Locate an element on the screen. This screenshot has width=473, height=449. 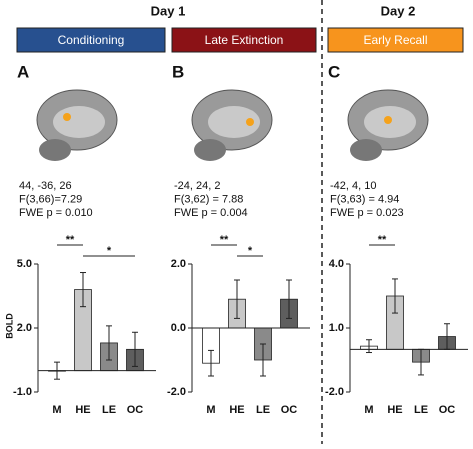
stat-annotation: F(3,63) = 4.94 is located at coordinates (364, 199).